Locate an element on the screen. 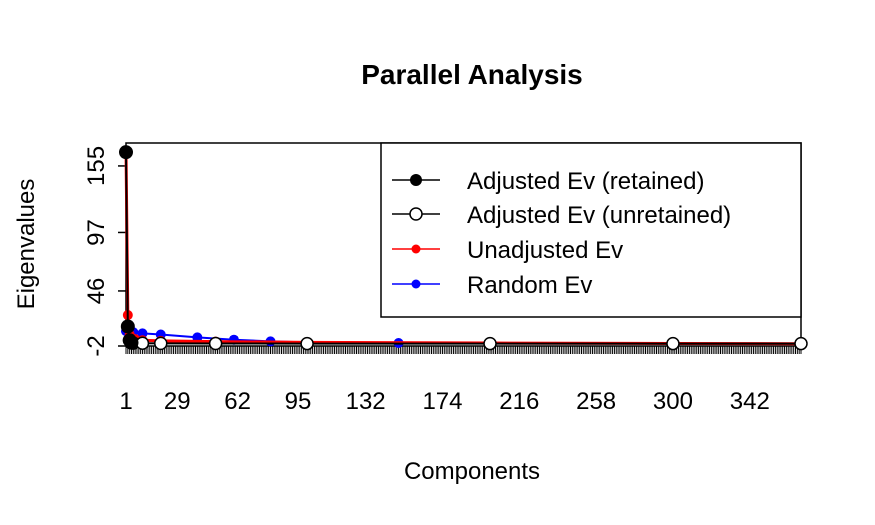 The width and height of the screenshot is (875, 525). x-axis-label: Components is located at coordinates (472, 471).